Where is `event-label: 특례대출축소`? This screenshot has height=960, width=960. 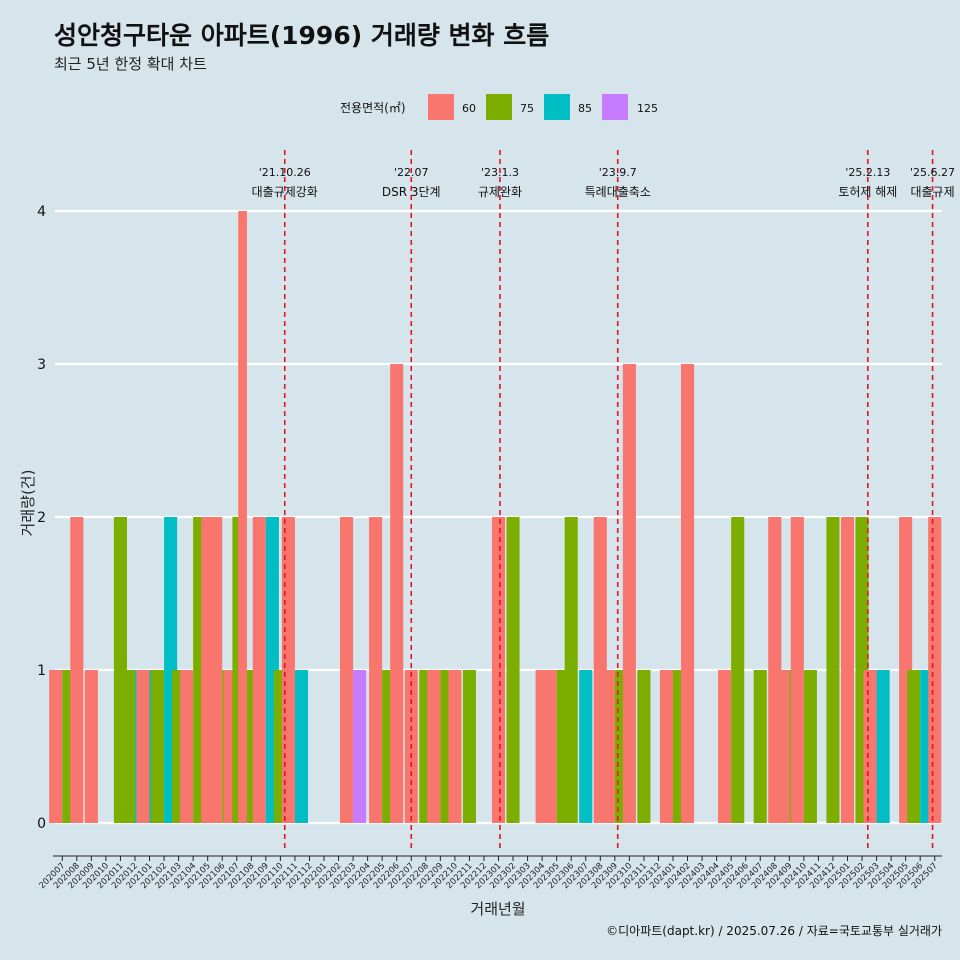
event-label: 특례대출축소 is located at coordinates (618, 192).